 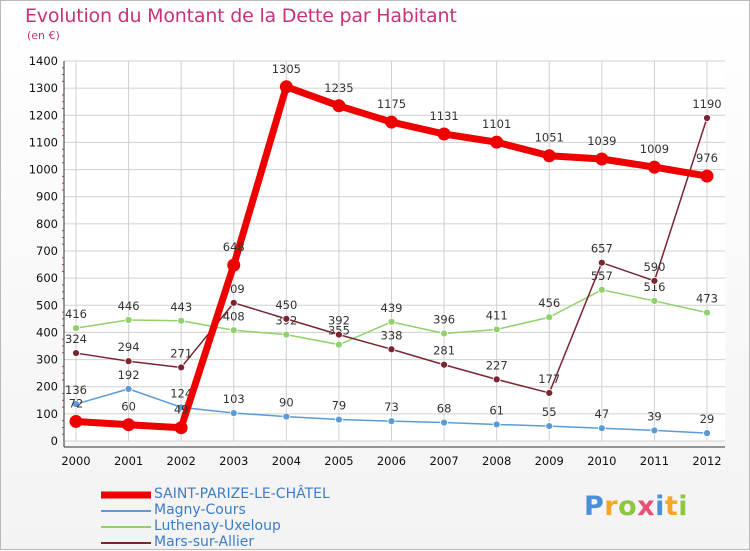 I want to click on data-label: 192, so click(x=129, y=375).